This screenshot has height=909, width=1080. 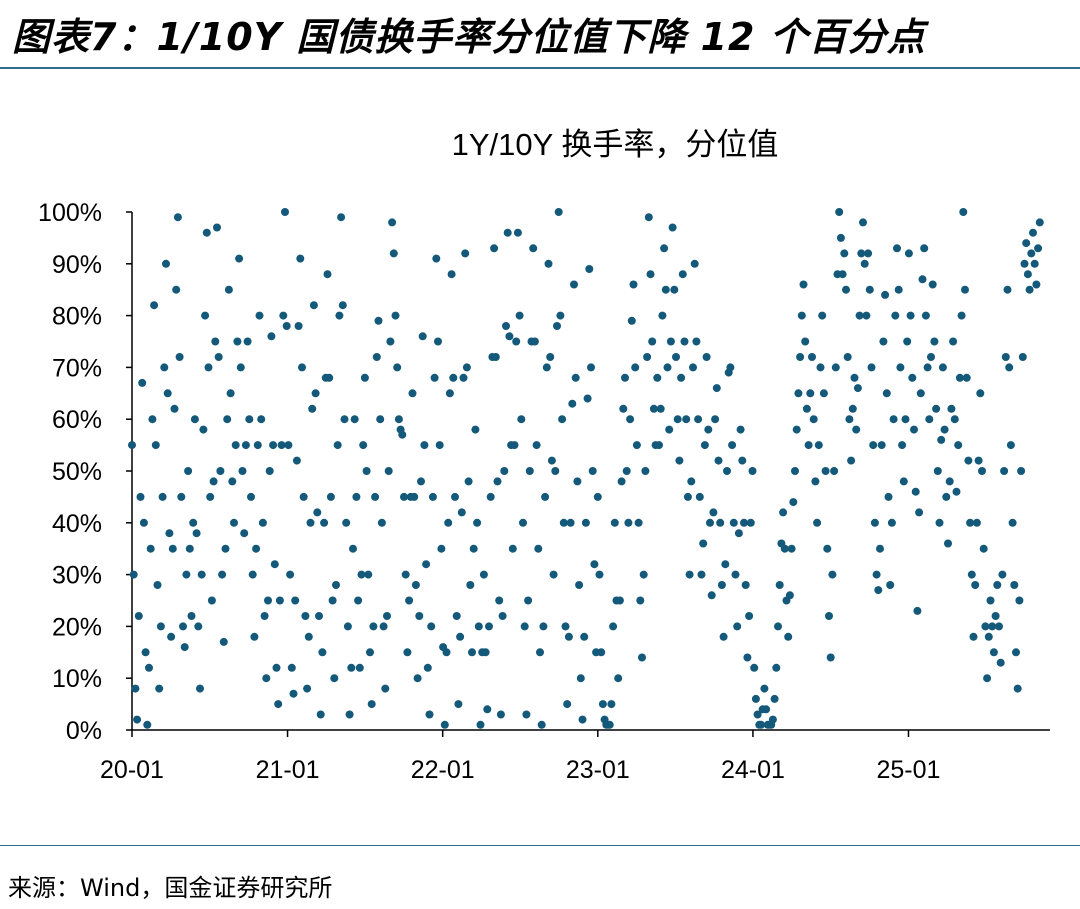 What do you see at coordinates (77, 576) in the screenshot?
I see `y-tick-label: 30%` at bounding box center [77, 576].